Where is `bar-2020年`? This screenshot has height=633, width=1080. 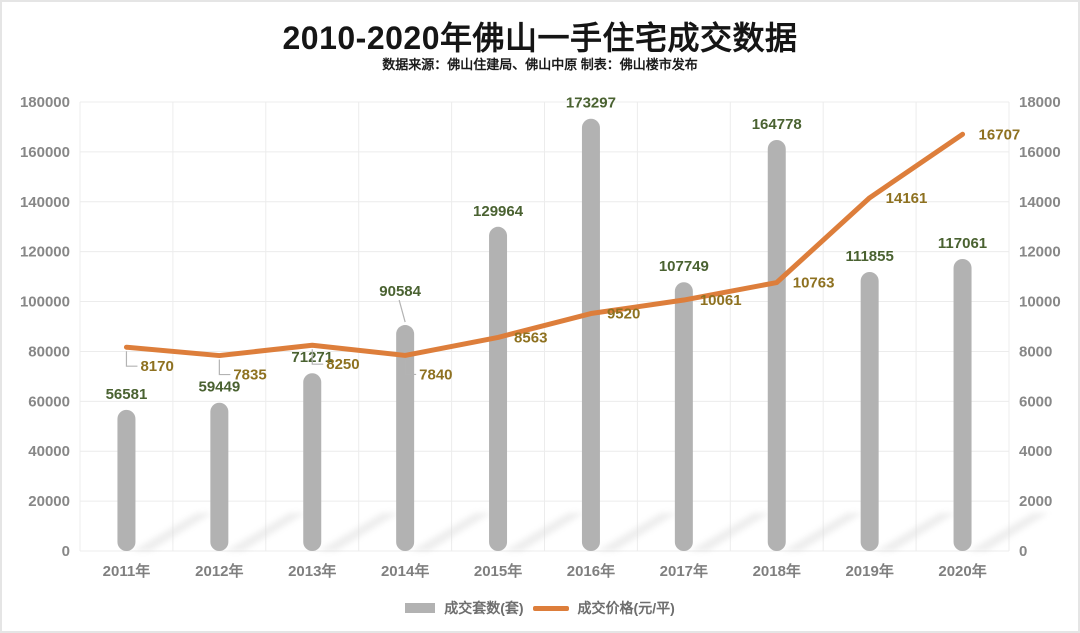 bar-2020年 is located at coordinates (962, 404).